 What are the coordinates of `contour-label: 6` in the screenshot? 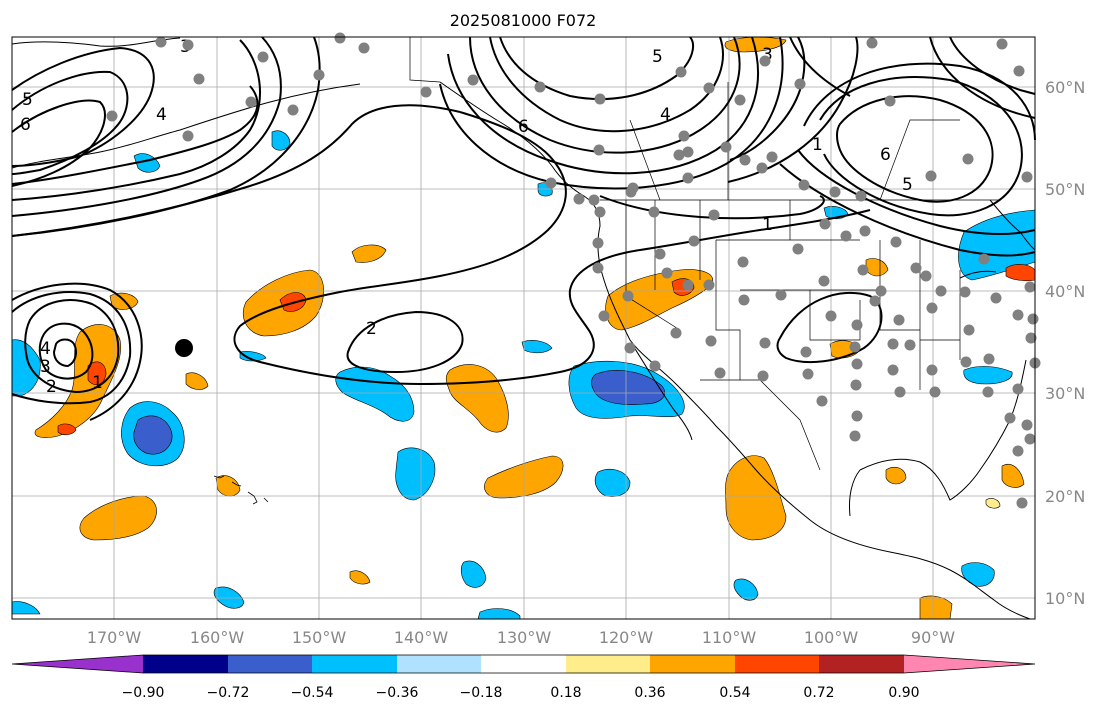 It's located at (25, 125).